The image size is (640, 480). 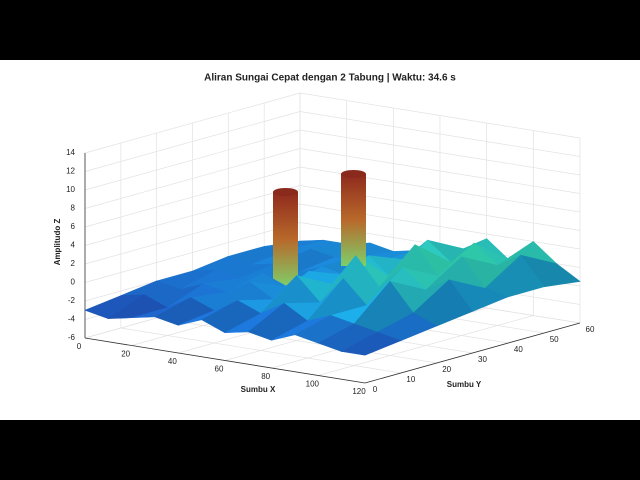 What do you see at coordinates (278, 305) in the screenshot?
I see `surface-near` at bounding box center [278, 305].